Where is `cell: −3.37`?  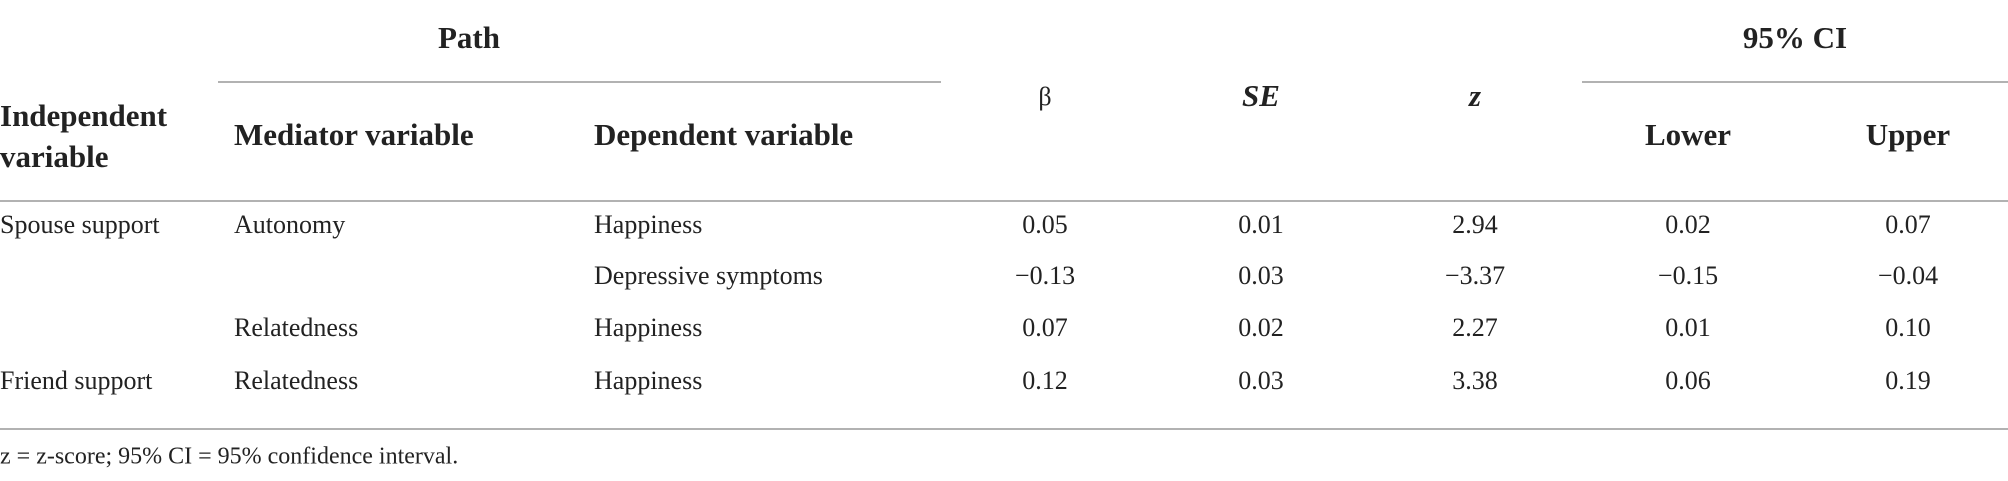
cell: −3.37 is located at coordinates (1475, 275).